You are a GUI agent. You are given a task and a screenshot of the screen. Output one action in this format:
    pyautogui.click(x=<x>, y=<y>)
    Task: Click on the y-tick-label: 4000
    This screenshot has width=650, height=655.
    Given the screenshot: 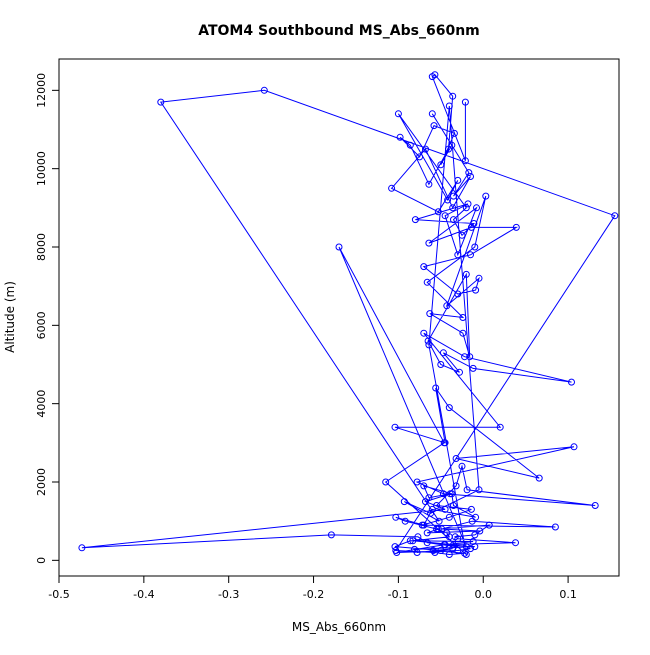 What is the action you would take?
    pyautogui.click(x=41, y=404)
    